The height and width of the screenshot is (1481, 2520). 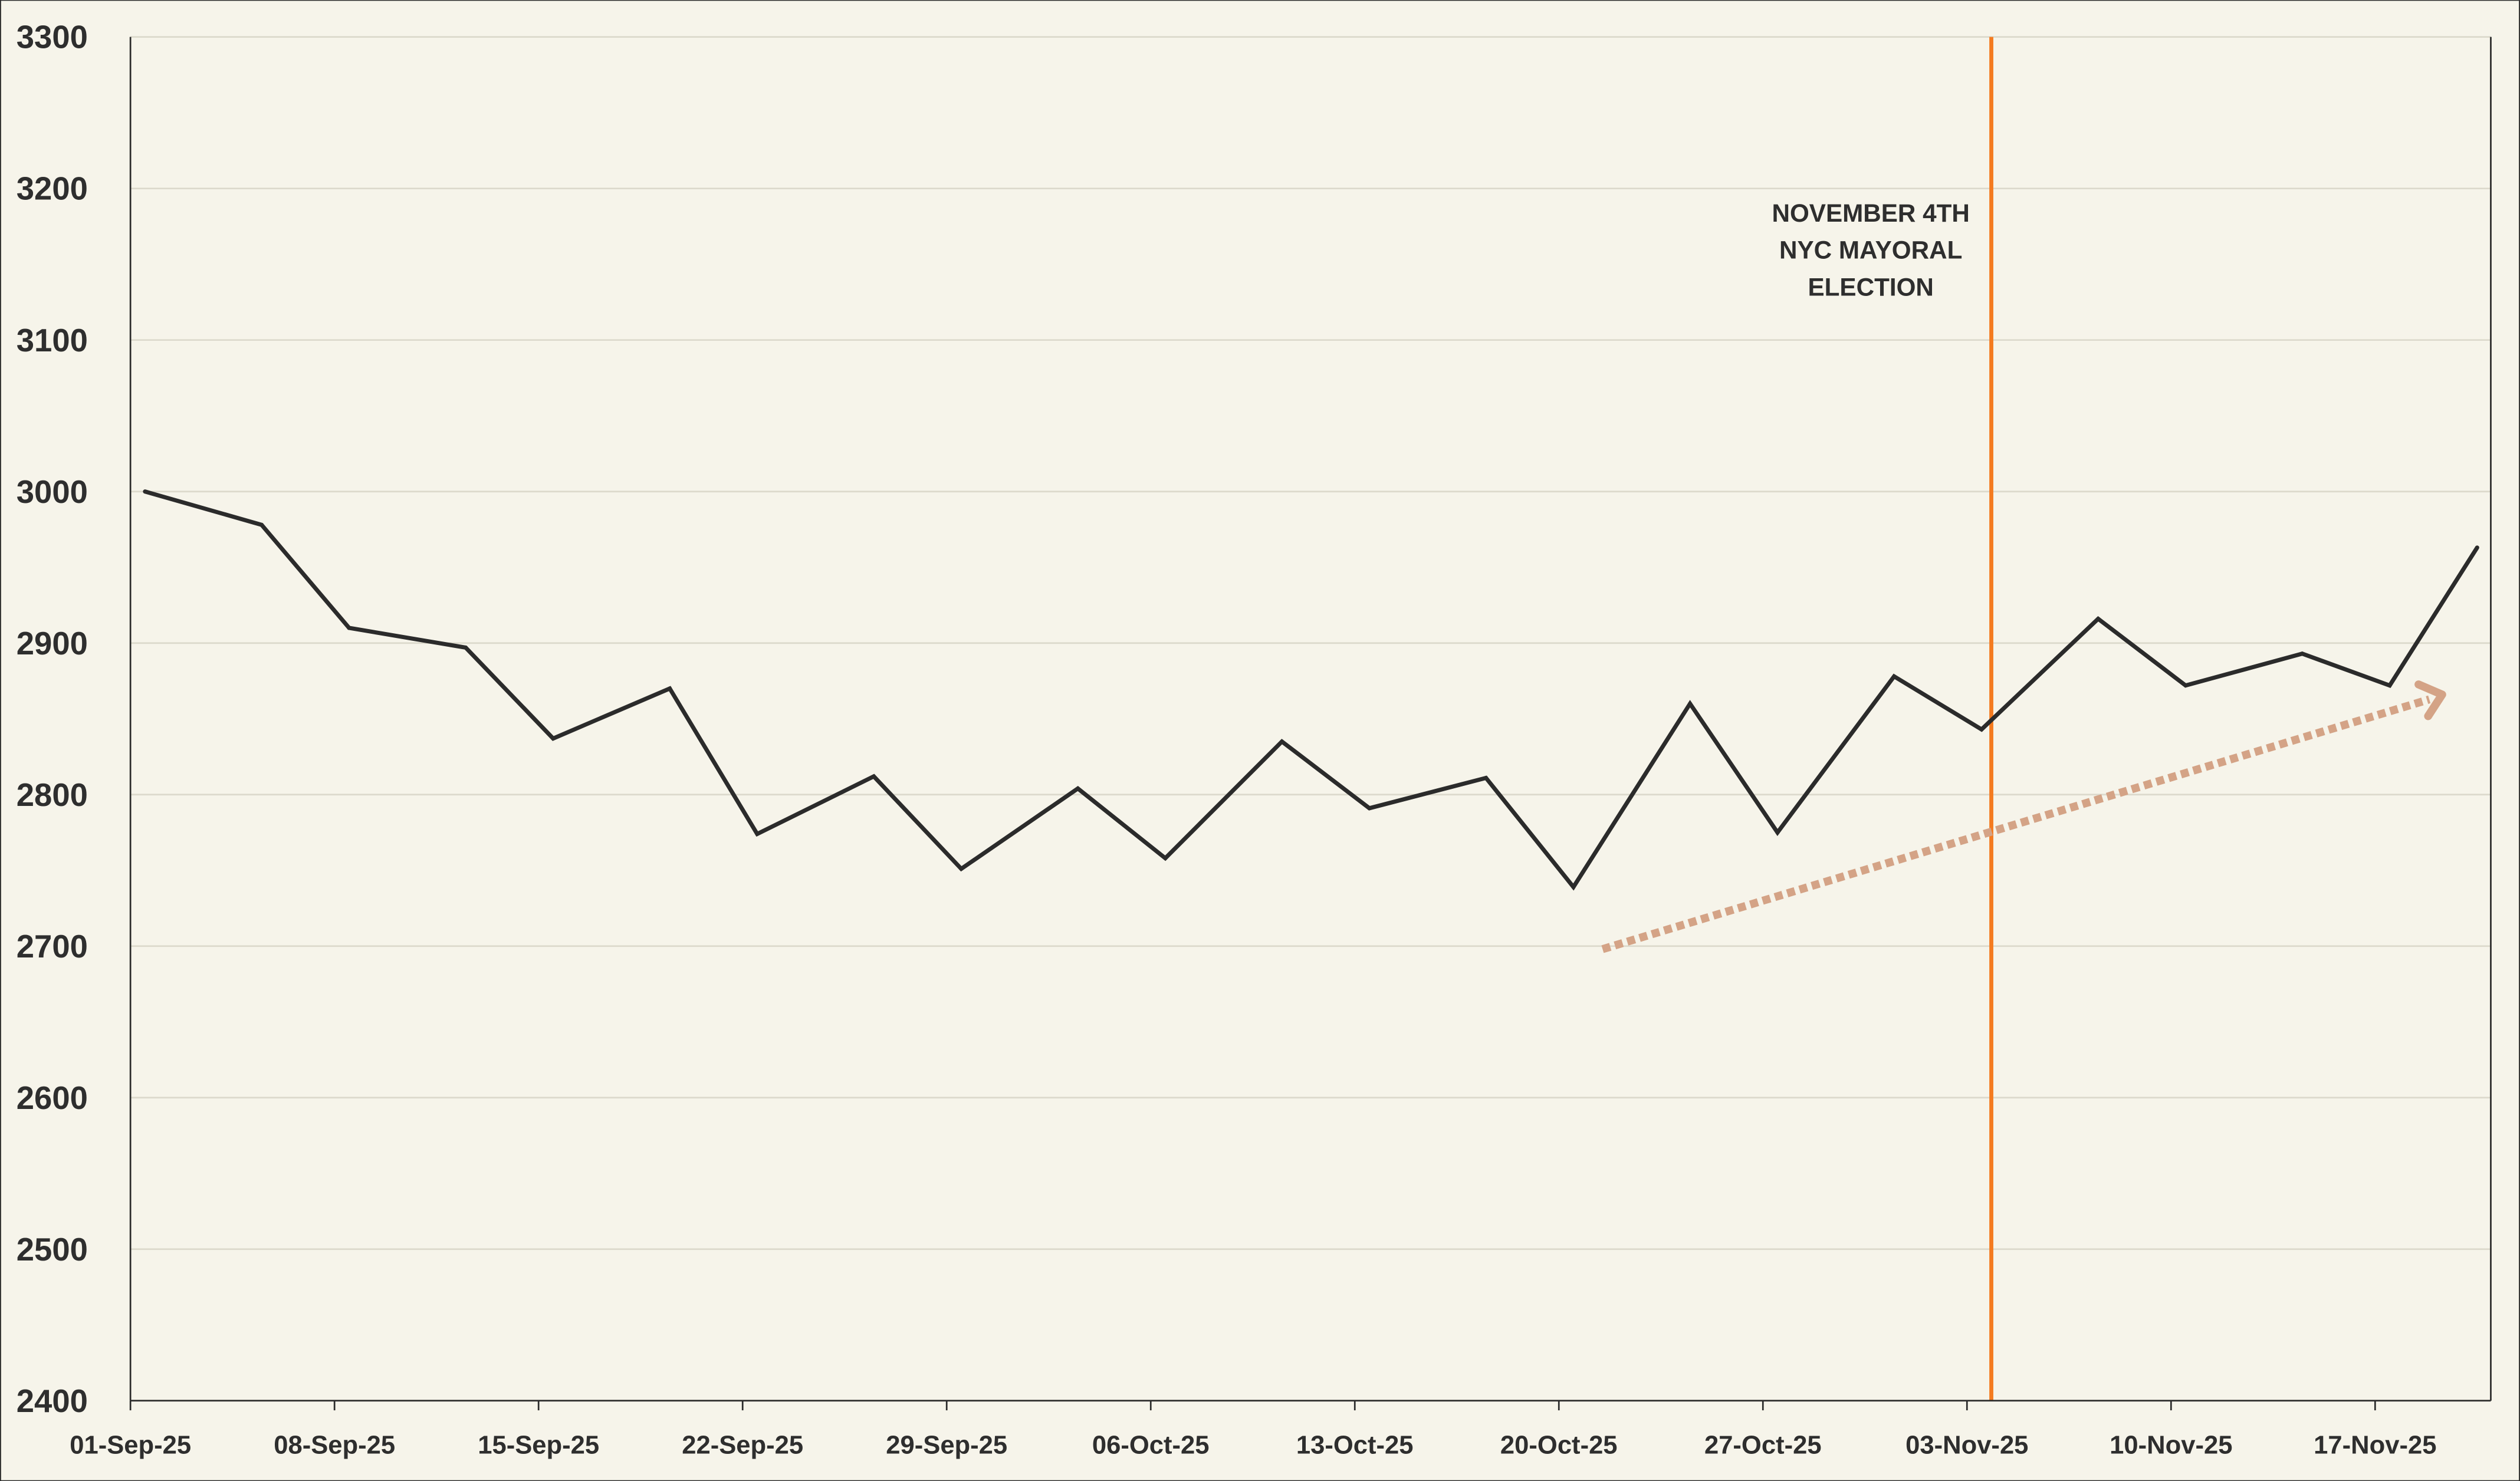 I want to click on event-label: NOVEMBER 4TH, so click(x=1870, y=213).